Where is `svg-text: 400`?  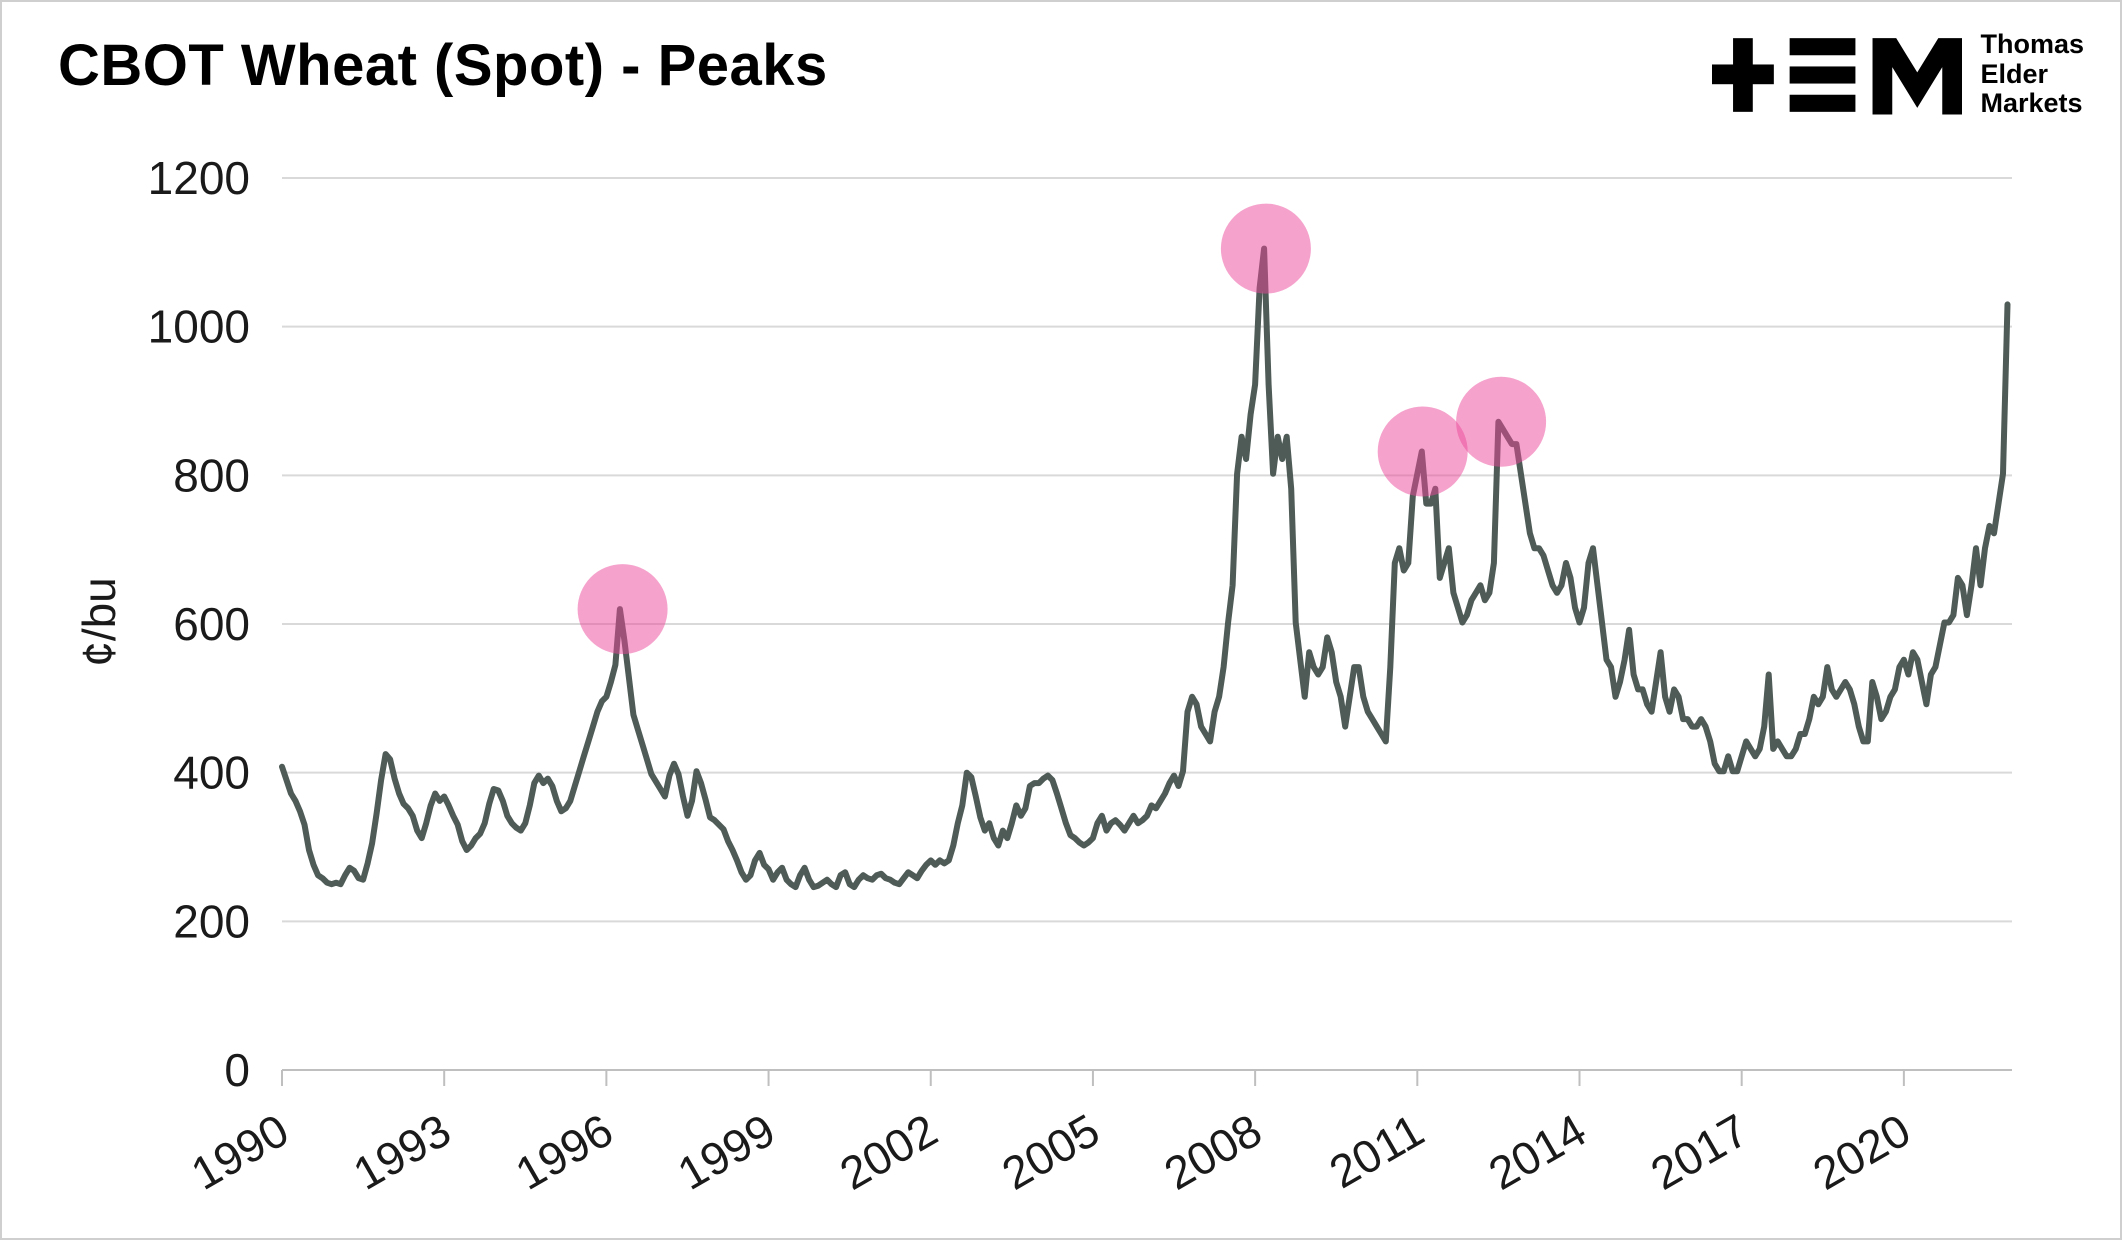
svg-text: 400 is located at coordinates (211, 773).